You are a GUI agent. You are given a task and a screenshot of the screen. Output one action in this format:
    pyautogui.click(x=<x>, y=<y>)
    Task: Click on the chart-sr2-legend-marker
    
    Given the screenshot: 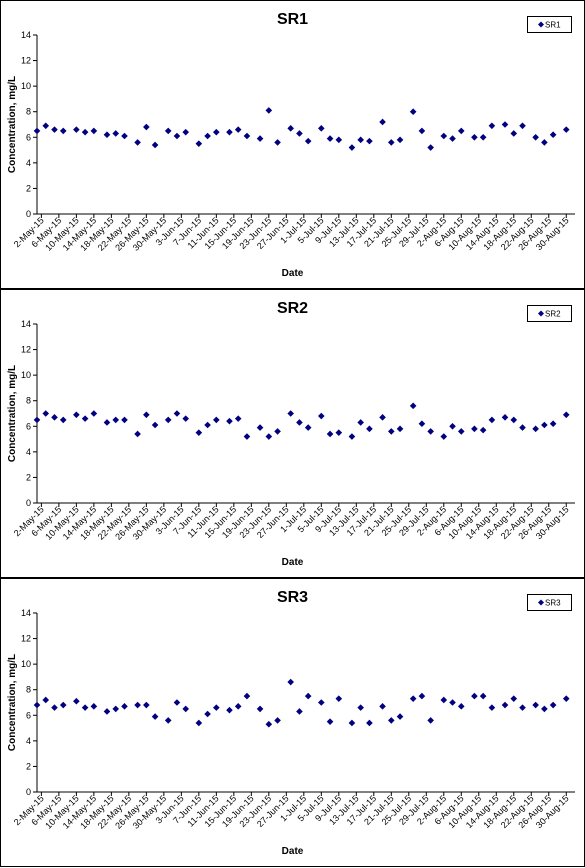 What is the action you would take?
    pyautogui.click(x=541, y=313)
    